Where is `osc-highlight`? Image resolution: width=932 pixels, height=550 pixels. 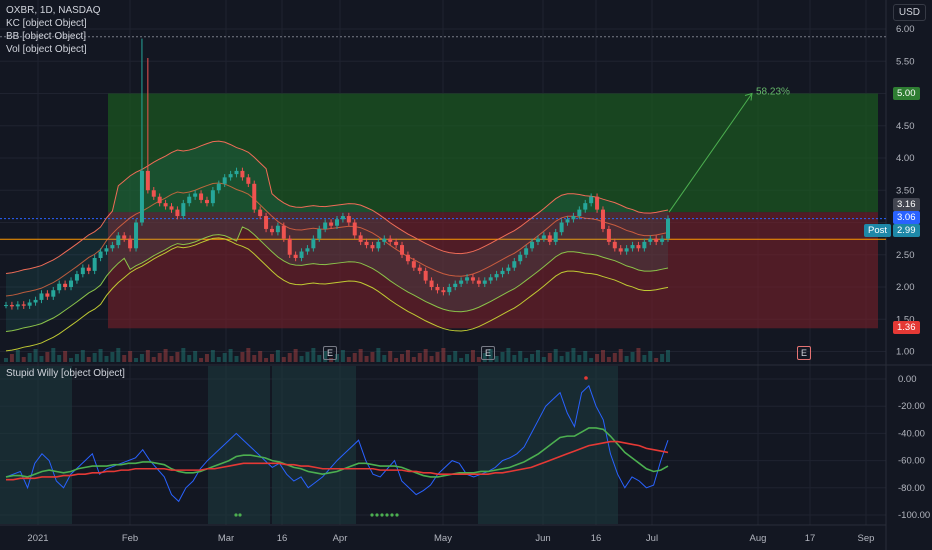 osc-highlight is located at coordinates (548, 445).